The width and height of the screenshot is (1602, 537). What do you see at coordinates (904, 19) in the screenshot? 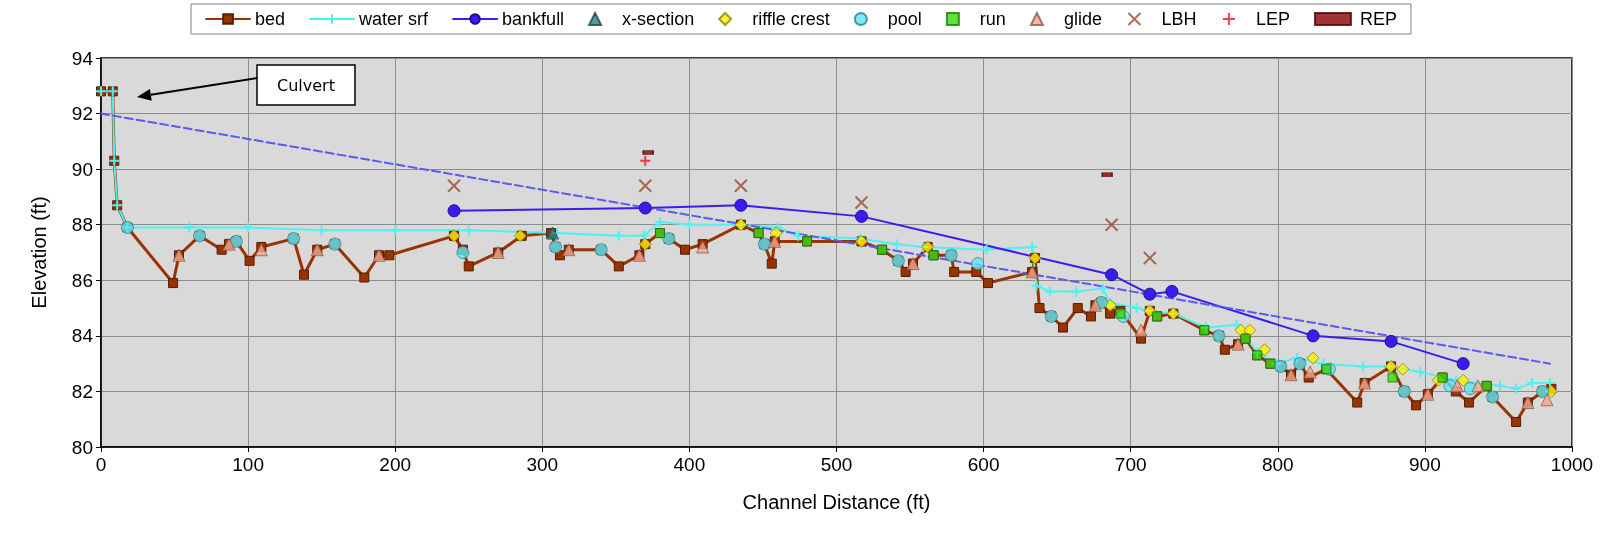
I see `legend-label: pool` at bounding box center [904, 19].